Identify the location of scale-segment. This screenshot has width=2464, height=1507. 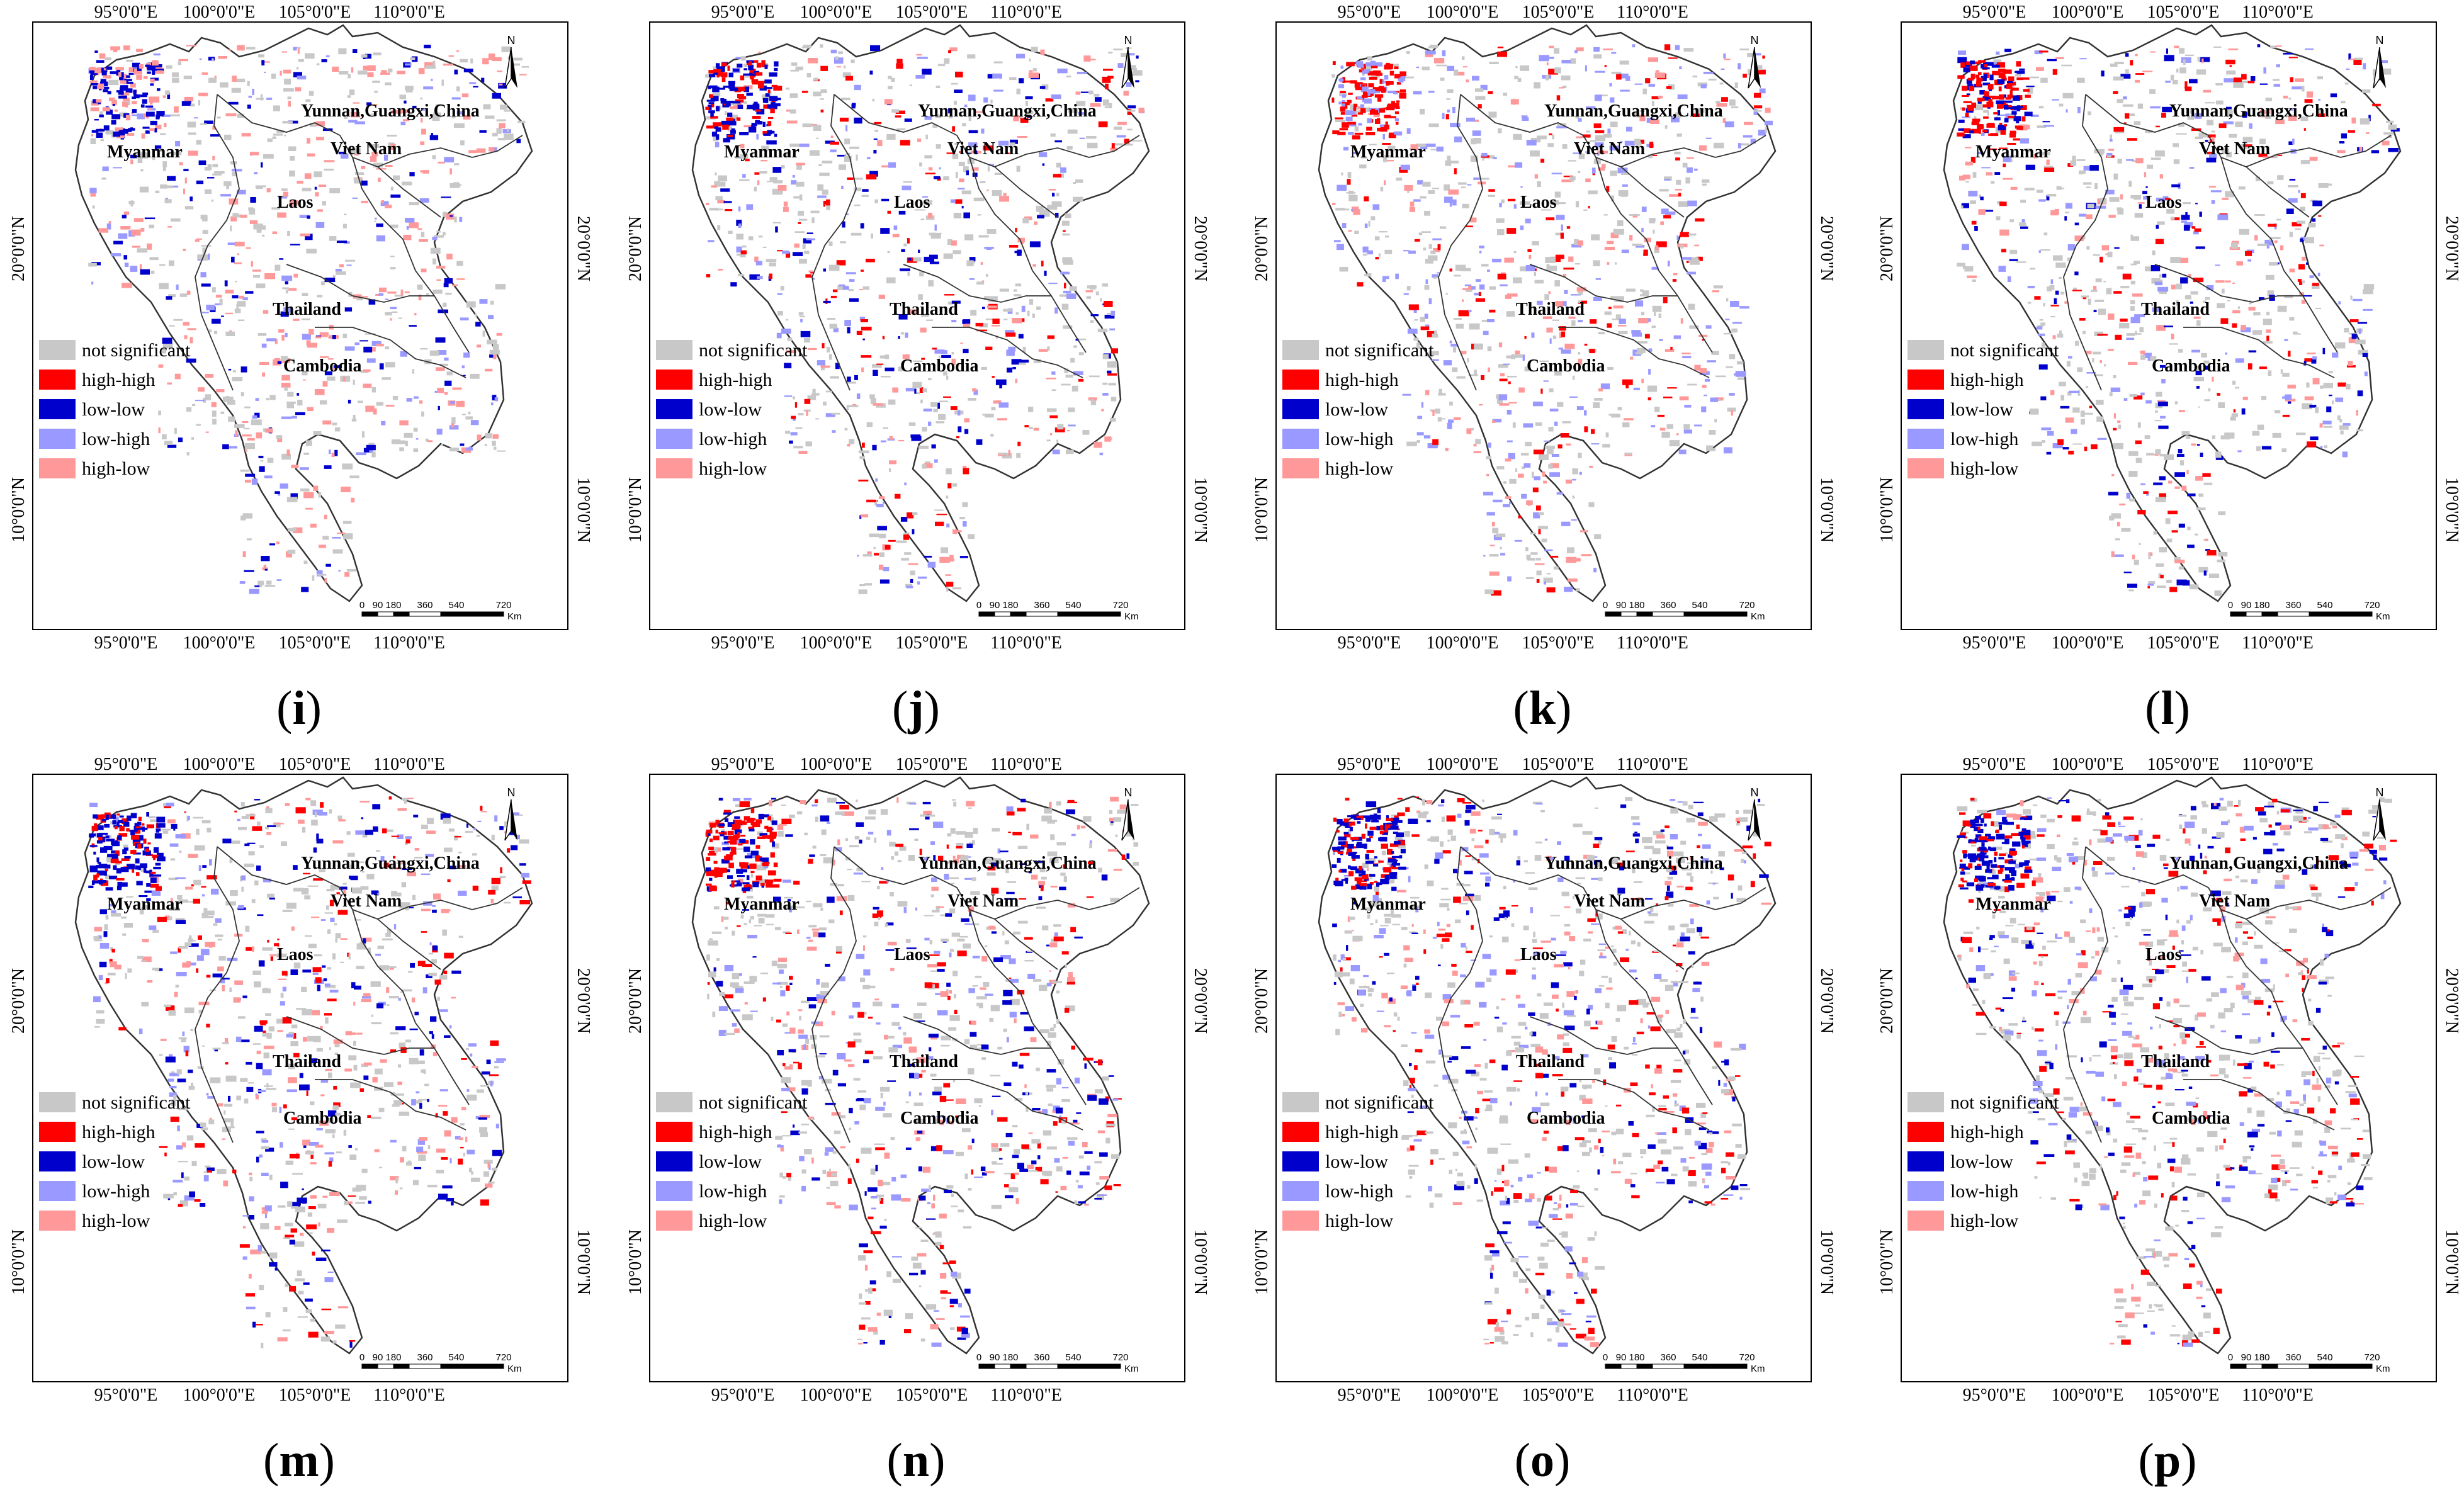
(2325, 614).